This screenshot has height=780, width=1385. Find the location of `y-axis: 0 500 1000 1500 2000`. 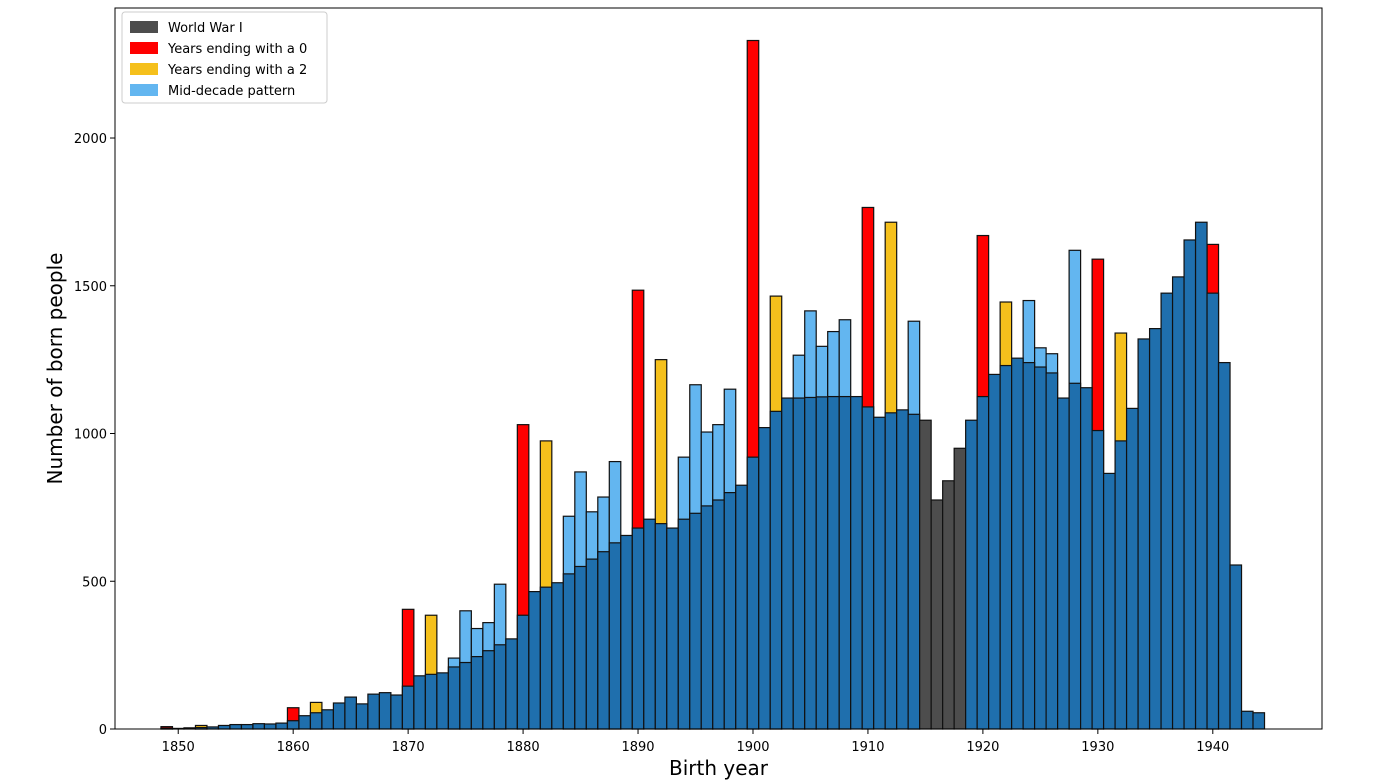

y-axis: 0 500 1000 1500 2000 is located at coordinates (94, 435).